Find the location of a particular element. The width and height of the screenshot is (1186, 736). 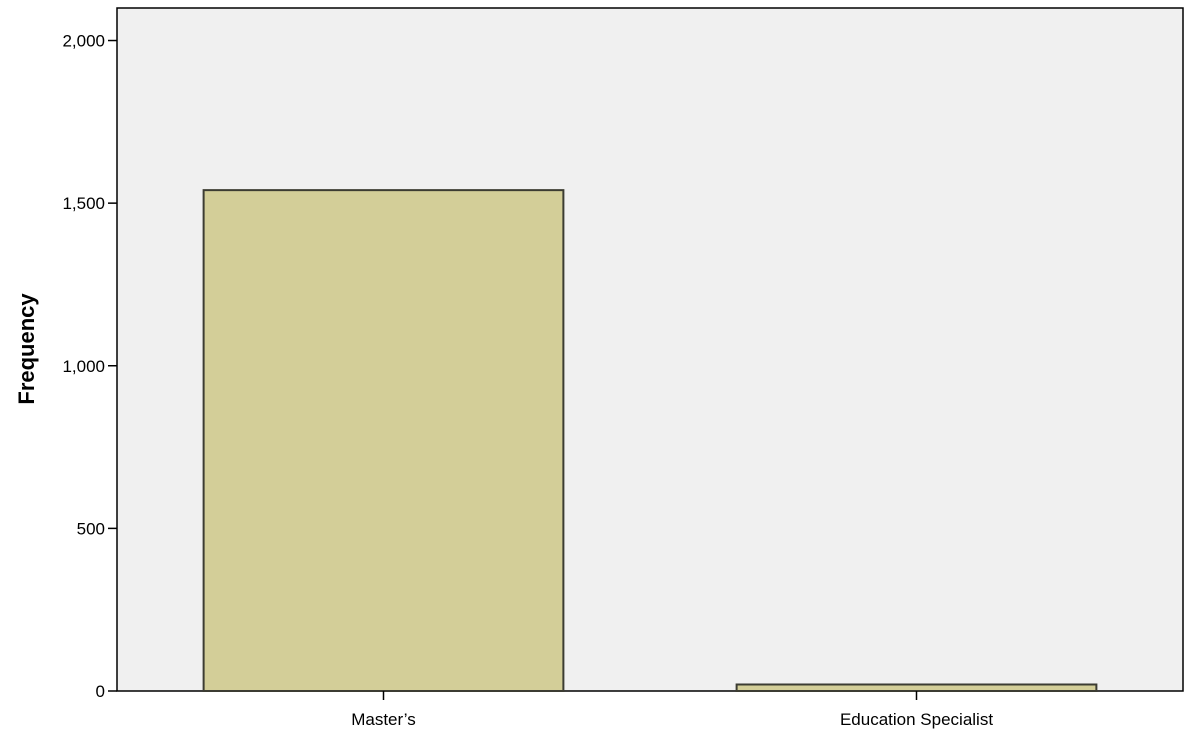

y-tick-label: 1,000 is located at coordinates (83, 366).